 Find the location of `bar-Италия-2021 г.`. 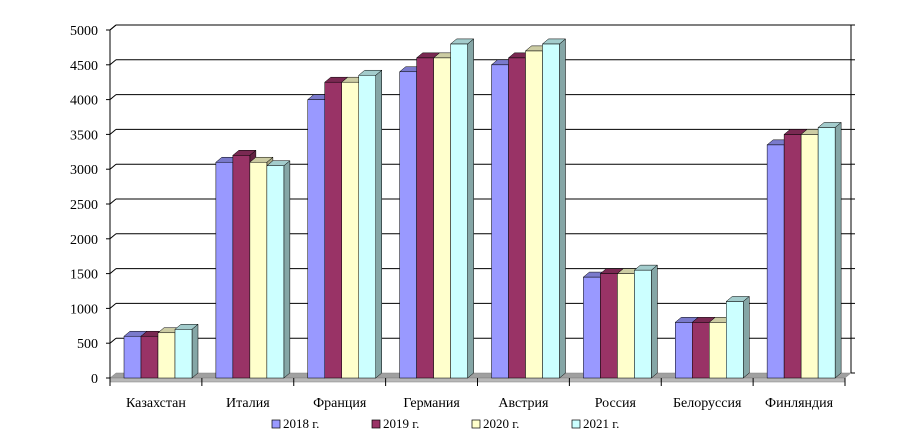

bar-Италия-2021 г. is located at coordinates (278, 269).